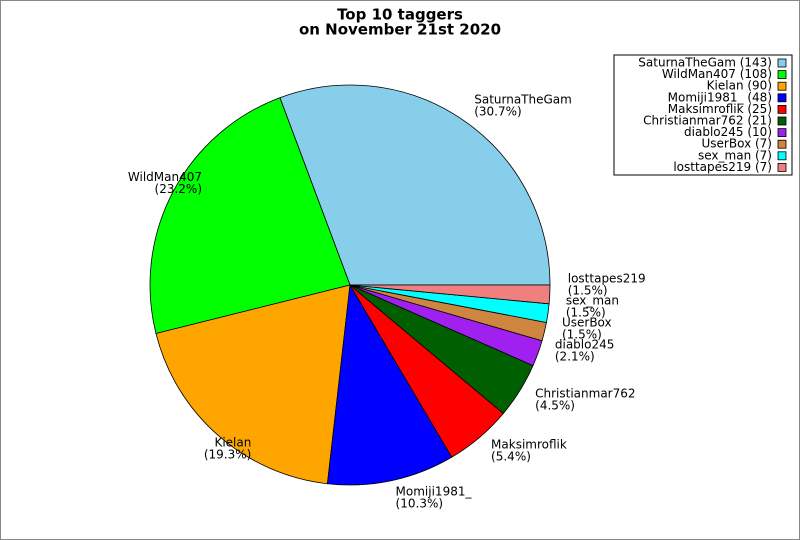 The height and width of the screenshot is (540, 800). I want to click on slice-label: UserBox, so click(587, 323).